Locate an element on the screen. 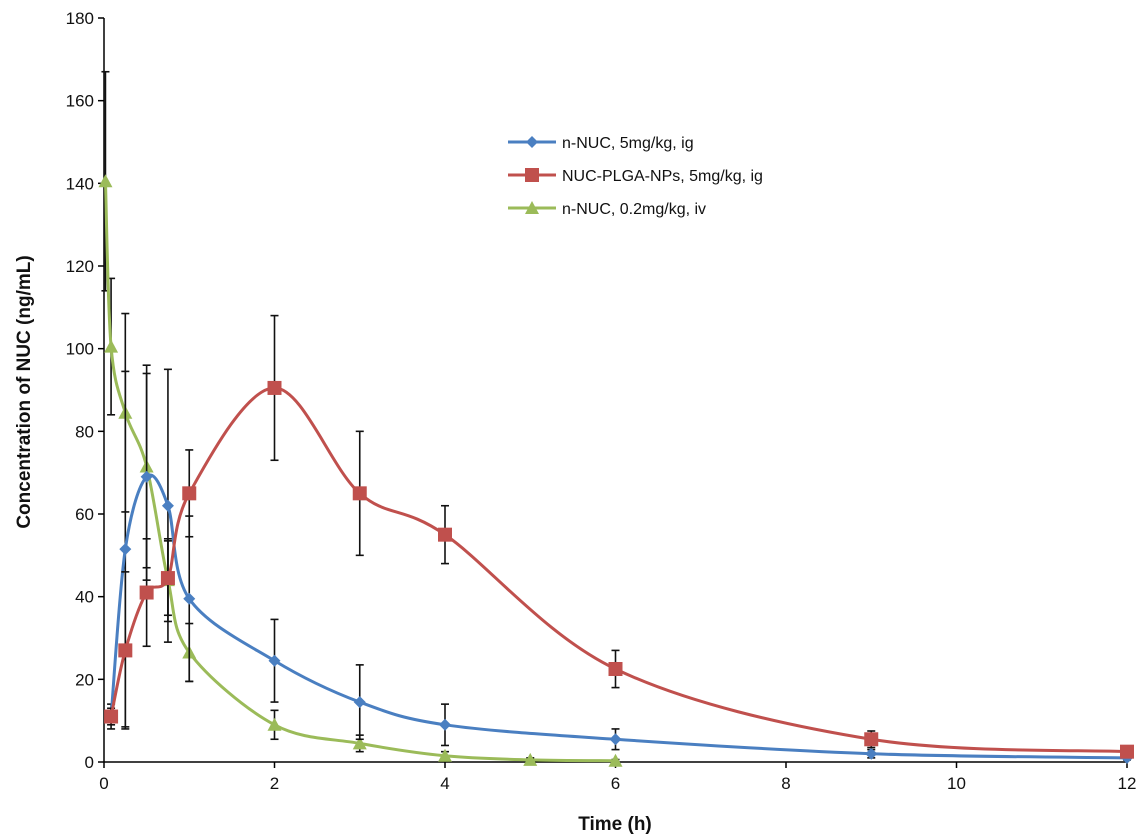  y-tick-label: 160 is located at coordinates (80, 101).